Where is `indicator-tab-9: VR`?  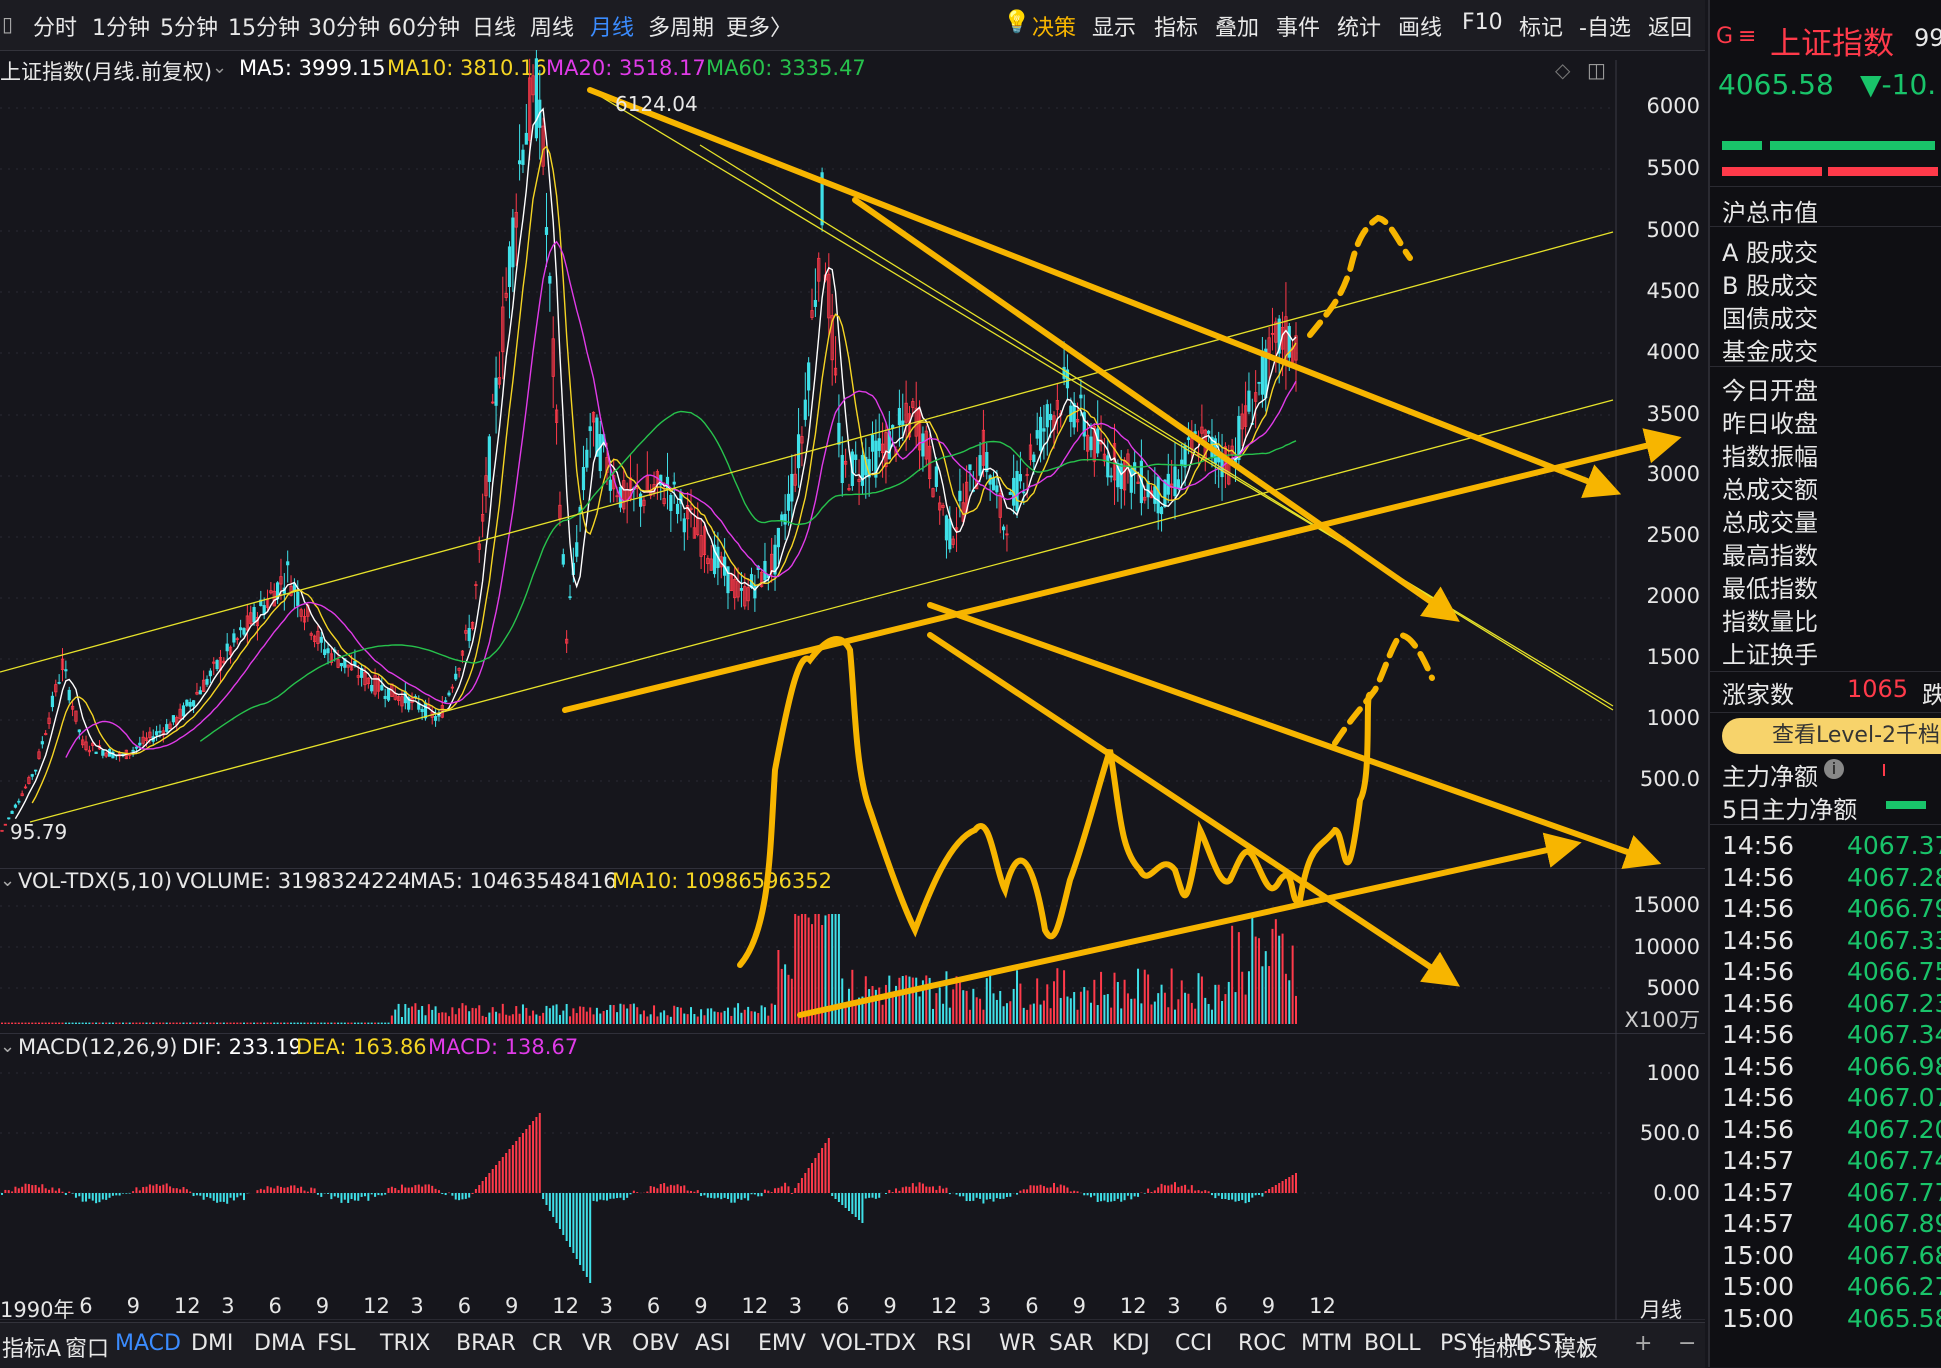
indicator-tab-9: VR is located at coordinates (597, 1343).